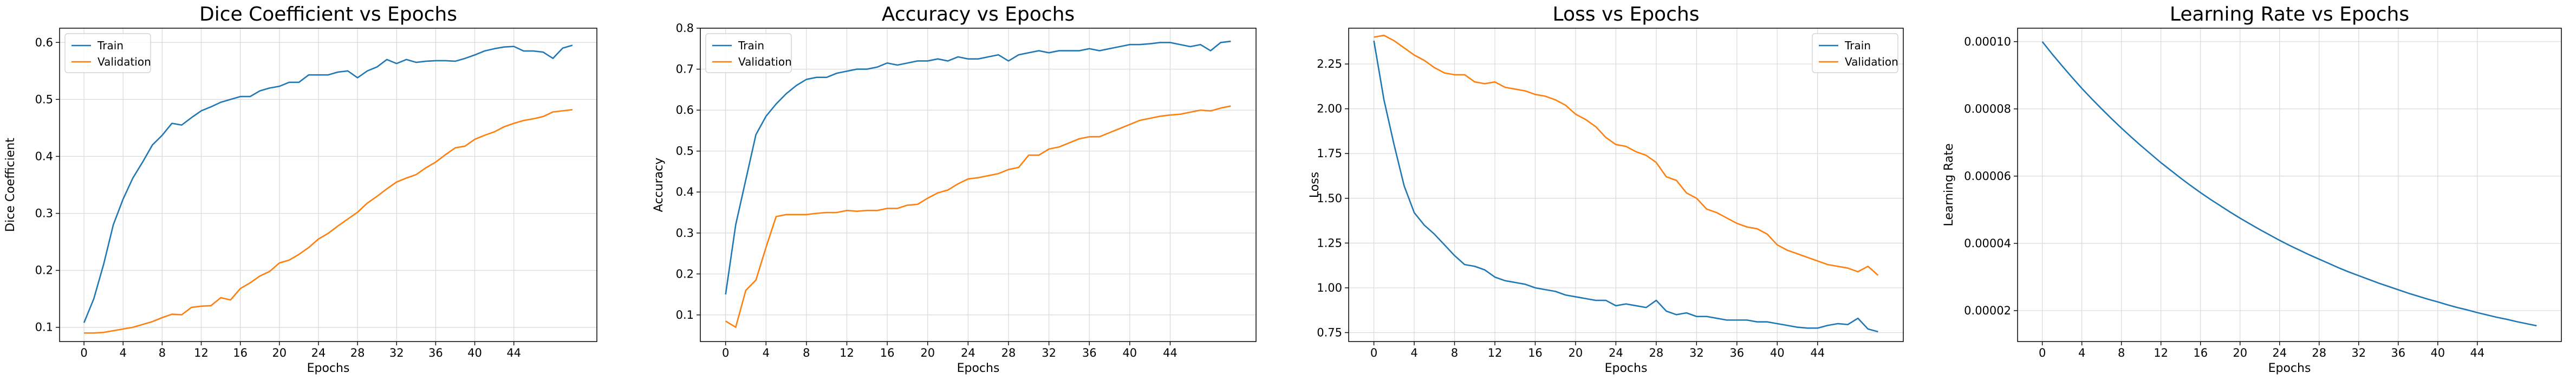 The image size is (2576, 386). Describe the element at coordinates (1329, 64) in the screenshot. I see `y-tick-label: 2.25` at that location.